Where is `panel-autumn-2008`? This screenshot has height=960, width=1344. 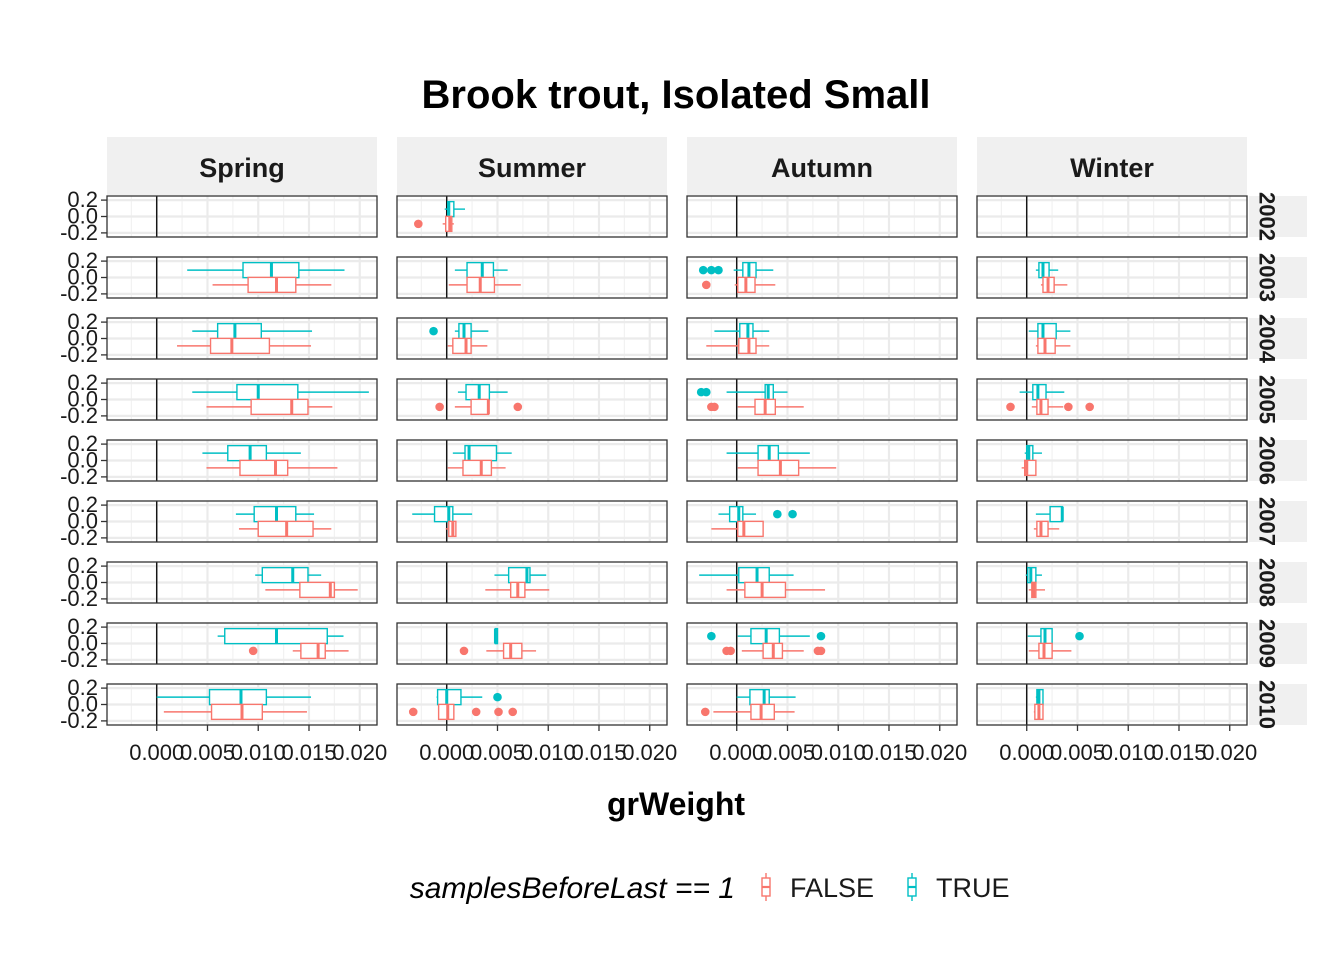 panel-autumn-2008 is located at coordinates (822, 582).